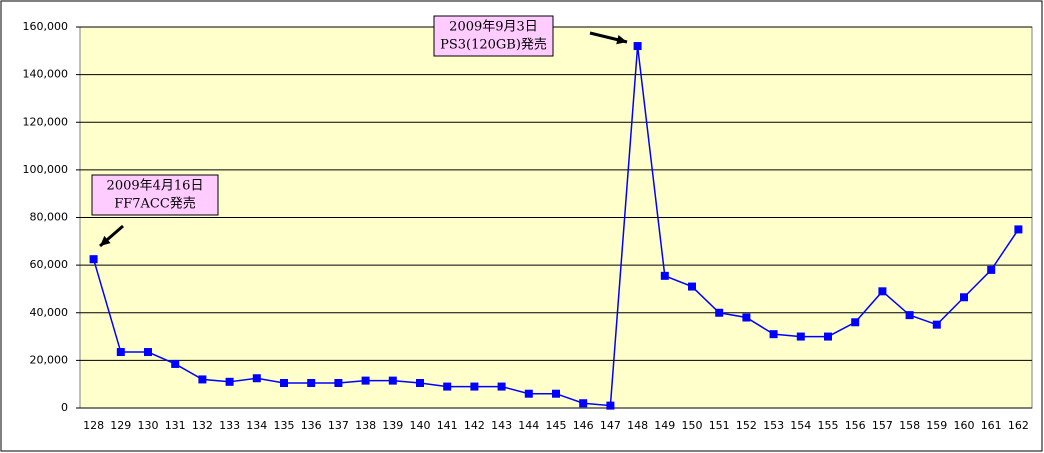 The height and width of the screenshot is (453, 1044). What do you see at coordinates (46, 26) in the screenshot?
I see `y-tick-label: 160,000` at bounding box center [46, 26].